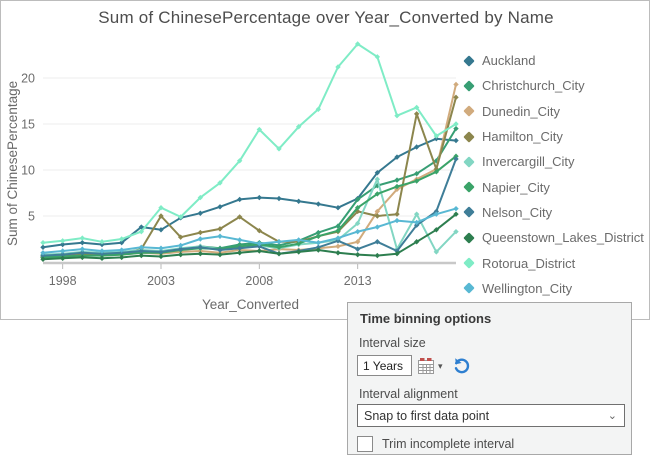 The image size is (650, 458). Describe the element at coordinates (491, 415) in the screenshot. I see `interval-alignment-dropdown: Snap to first data point ⌄` at that location.